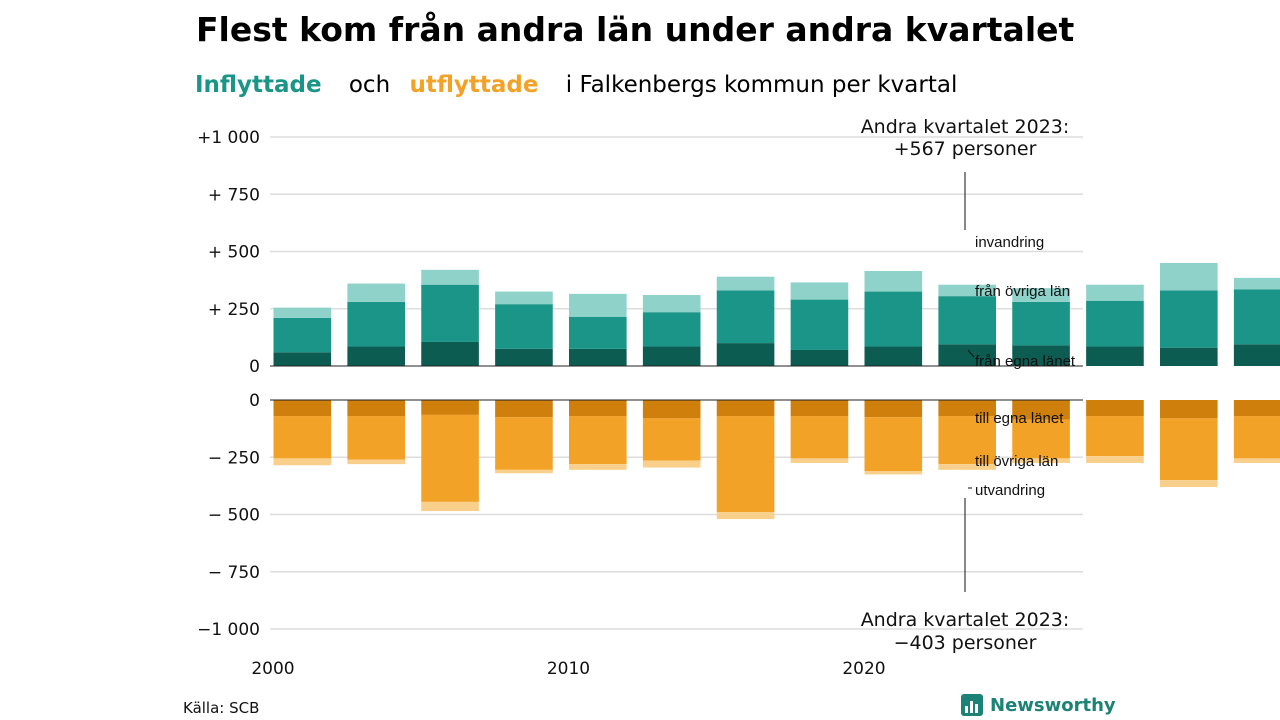  Describe the element at coordinates (234, 458) in the screenshot. I see `y-tick-out-1: − 250` at that location.